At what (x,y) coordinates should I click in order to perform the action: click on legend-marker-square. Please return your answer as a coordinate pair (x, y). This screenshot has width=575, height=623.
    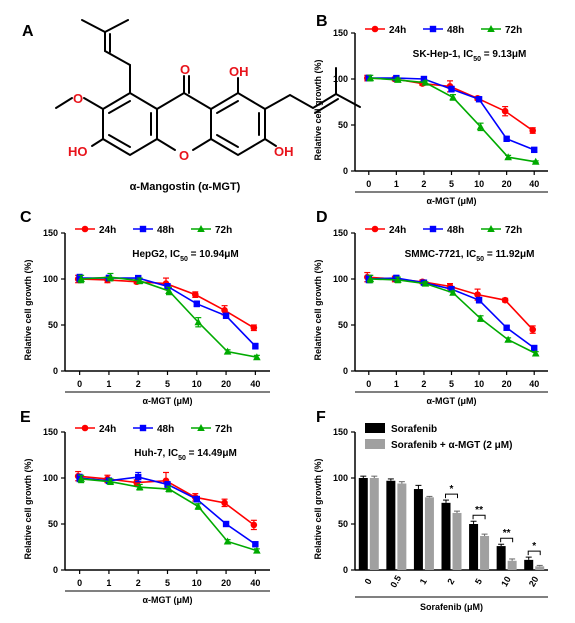
    Looking at the image, I should click on (433, 29).